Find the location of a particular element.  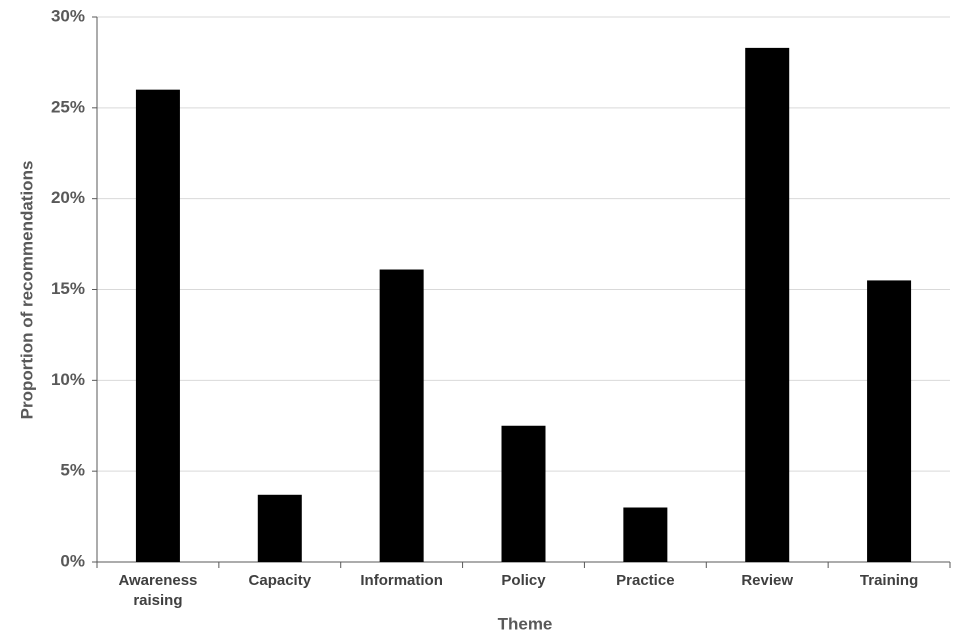

y-axis-title: Proportion of recommendations is located at coordinates (26, 290).